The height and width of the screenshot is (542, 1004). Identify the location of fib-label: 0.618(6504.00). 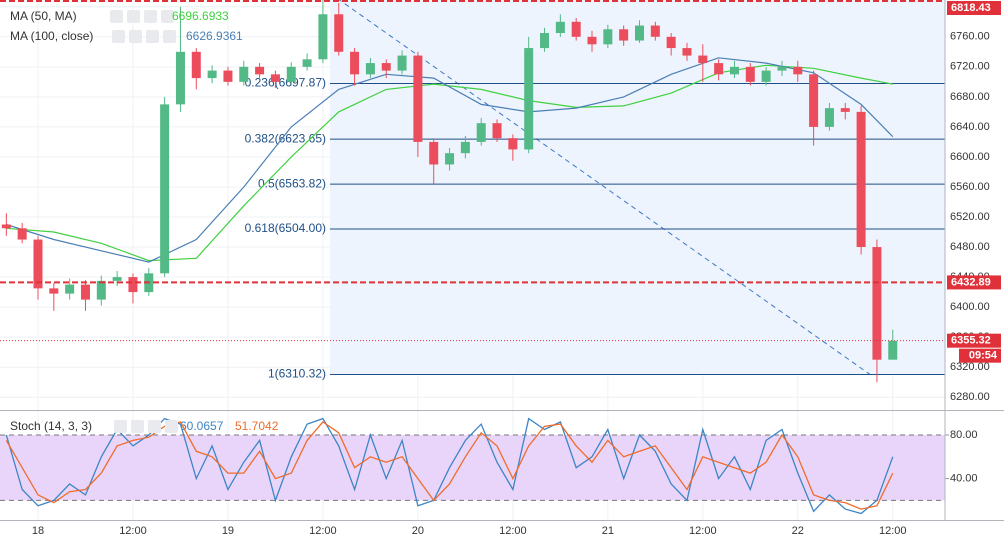
(285, 228).